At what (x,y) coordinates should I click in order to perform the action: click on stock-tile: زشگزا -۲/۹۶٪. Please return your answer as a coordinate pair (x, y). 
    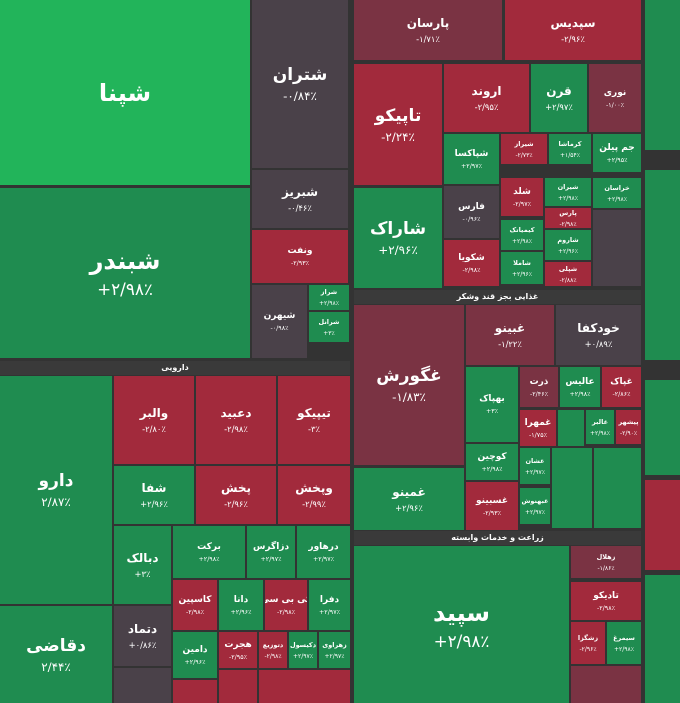
    Looking at the image, I should click on (588, 643).